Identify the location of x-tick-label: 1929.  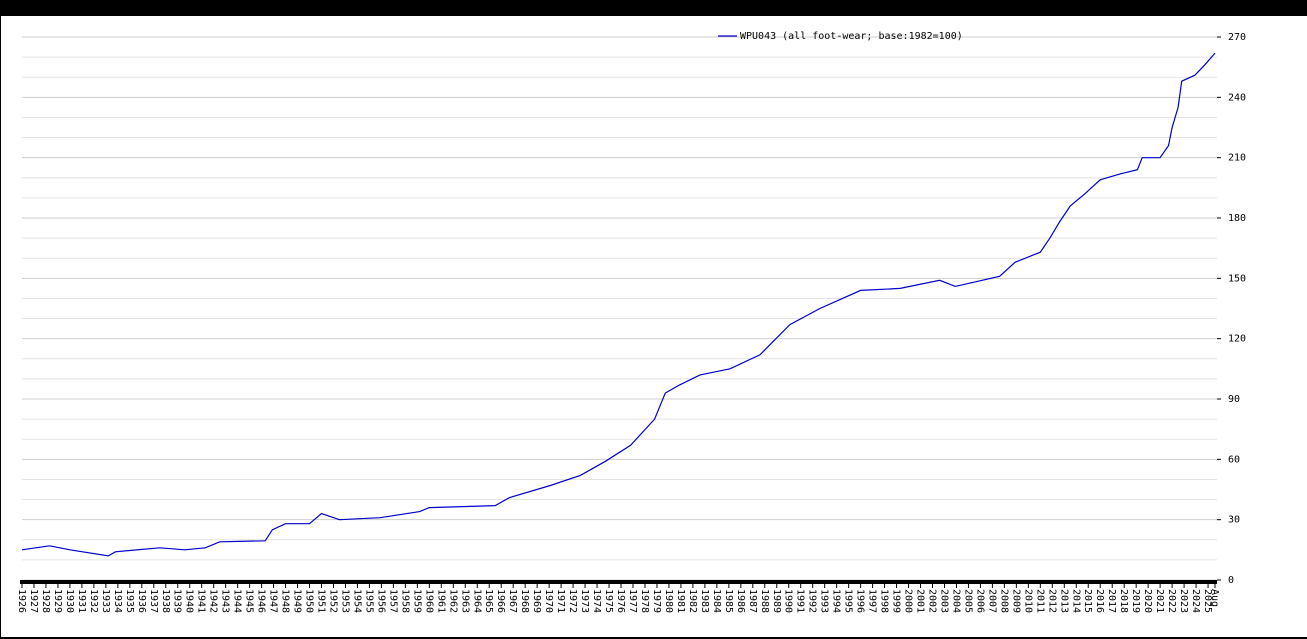
(57, 601).